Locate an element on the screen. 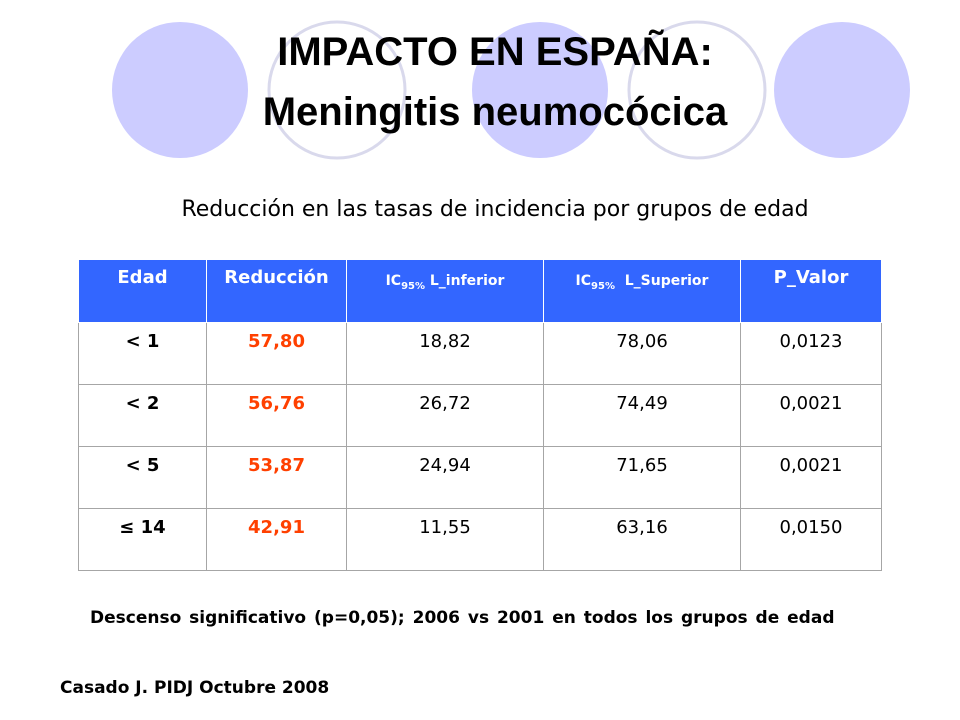  header-ic-inferior: IC95% L_inferior is located at coordinates (445, 291).